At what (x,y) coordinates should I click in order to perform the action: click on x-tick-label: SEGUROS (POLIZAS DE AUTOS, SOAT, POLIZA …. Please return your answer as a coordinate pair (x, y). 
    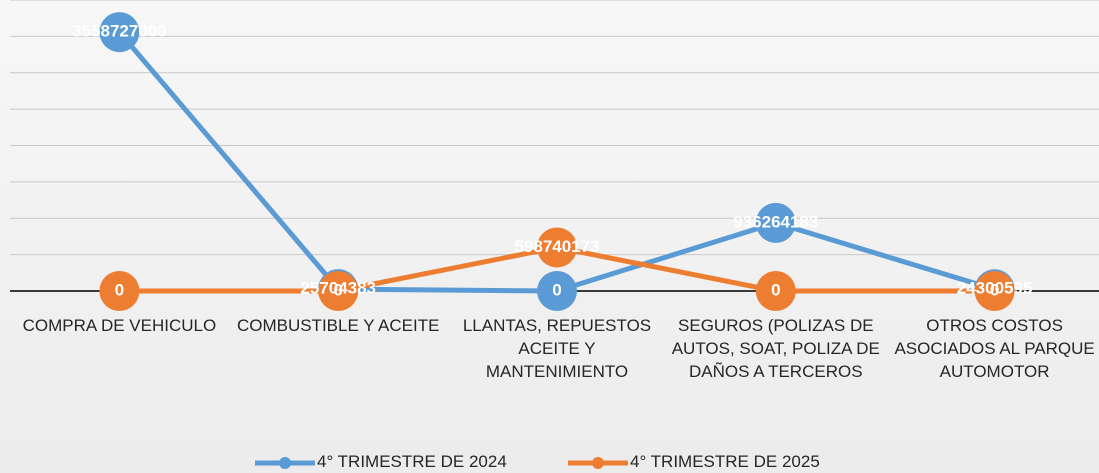
    Looking at the image, I should click on (775, 348).